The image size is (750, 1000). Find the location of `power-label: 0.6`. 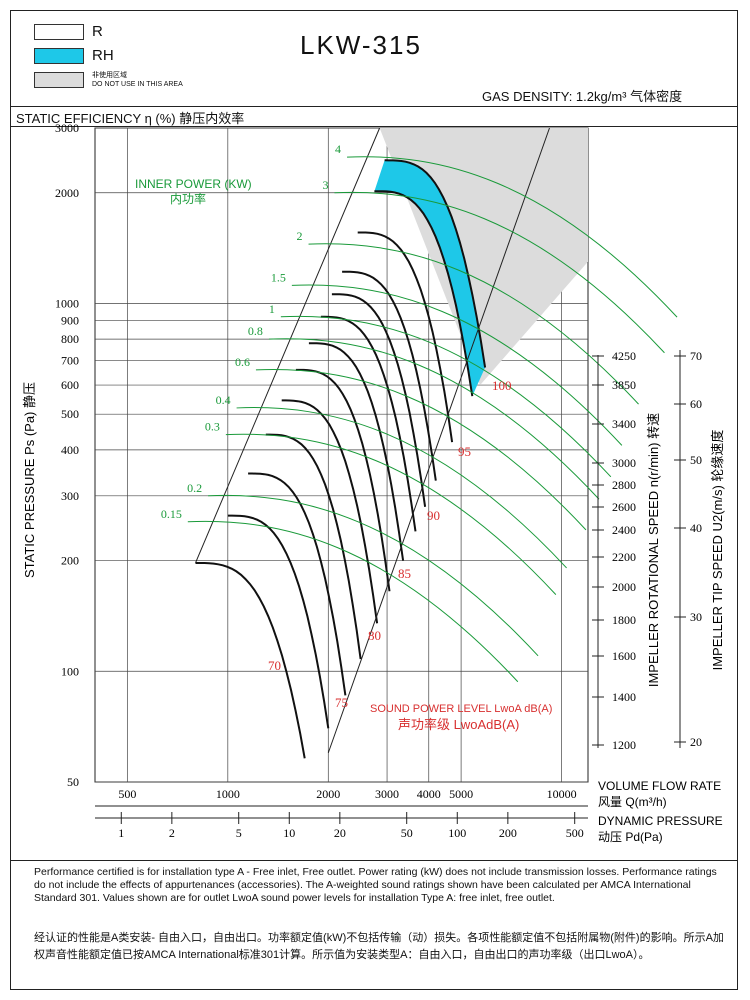

power-label: 0.6 is located at coordinates (242, 362).